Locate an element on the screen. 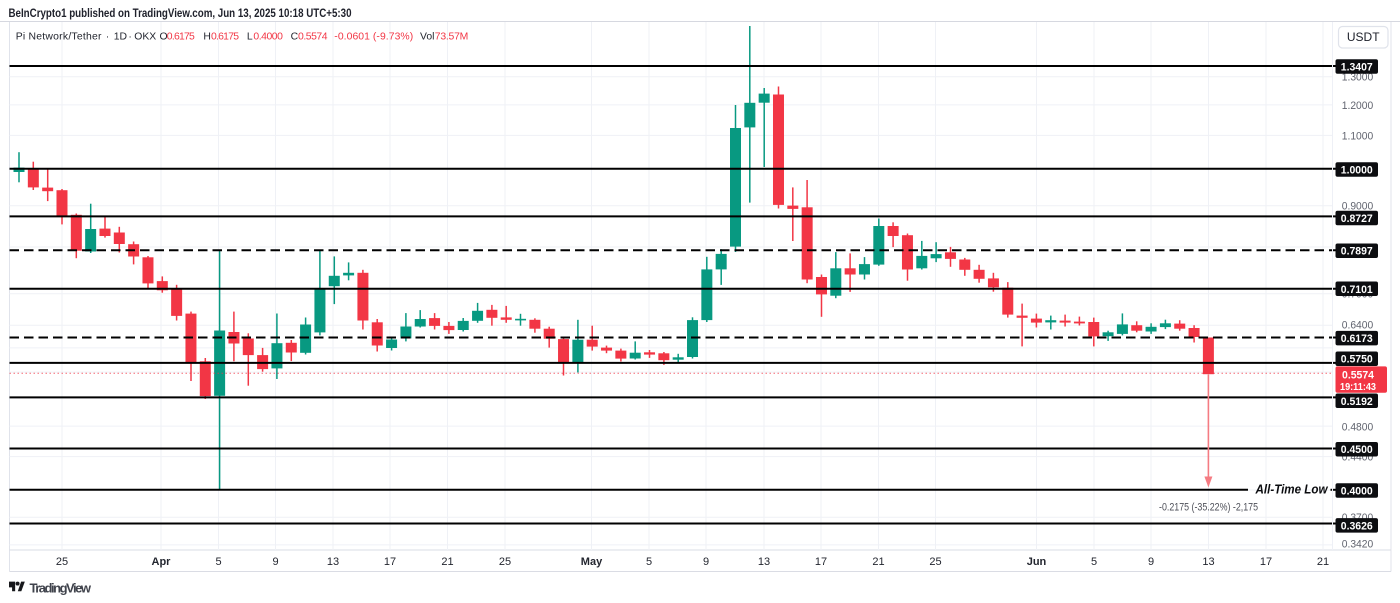 Image resolution: width=1400 pixels, height=603 pixels. svg-text: 0.5192 is located at coordinates (1357, 402).